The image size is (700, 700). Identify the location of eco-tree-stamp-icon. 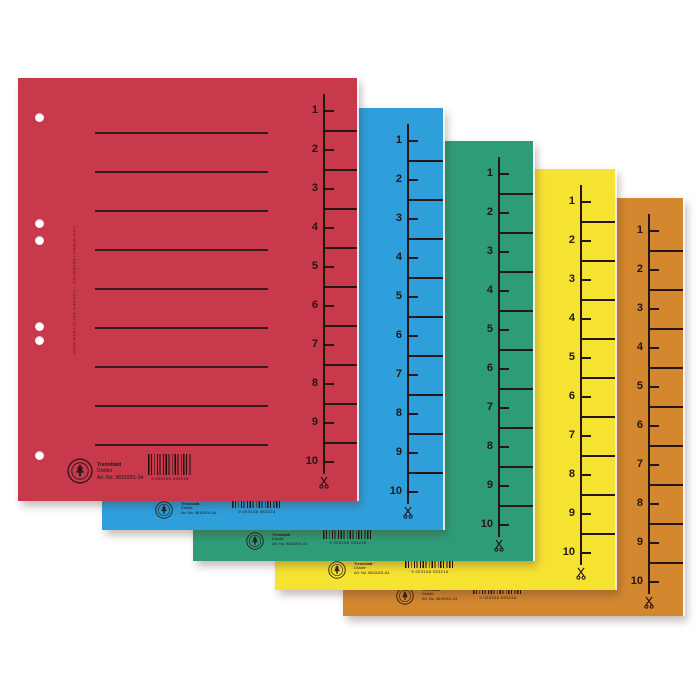
(164, 510).